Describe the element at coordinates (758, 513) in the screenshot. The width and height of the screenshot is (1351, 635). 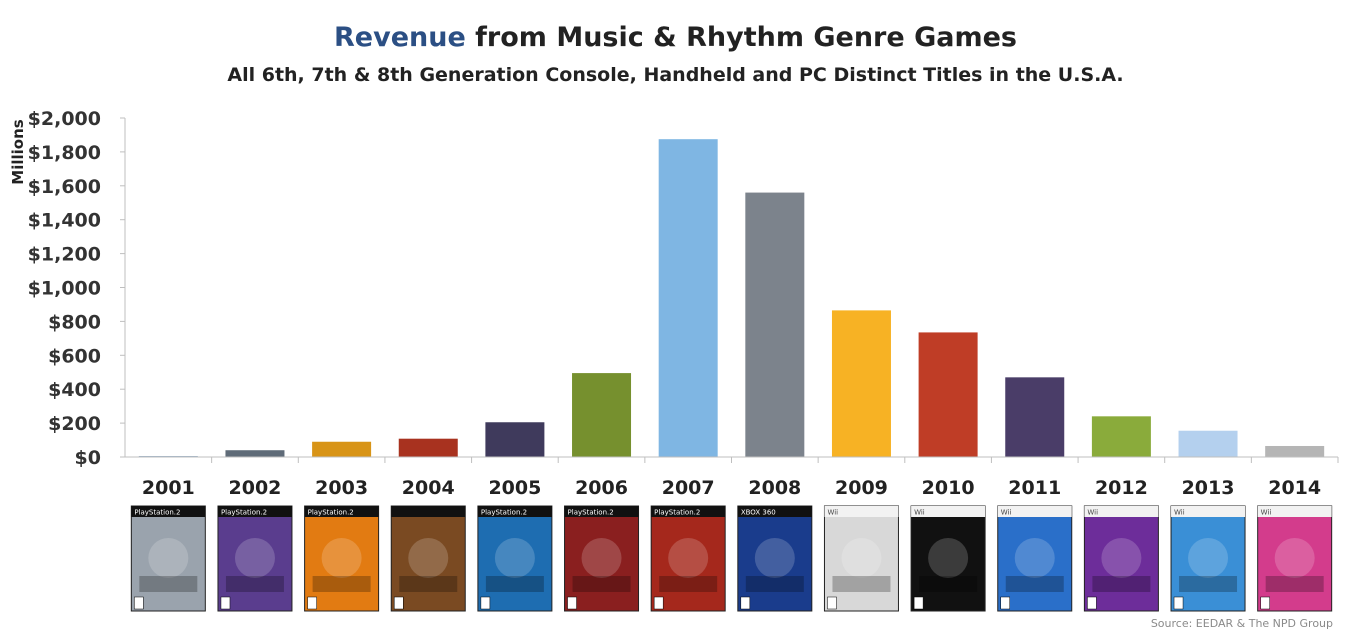
I see `cover-platform-label: XBOX 360` at that location.